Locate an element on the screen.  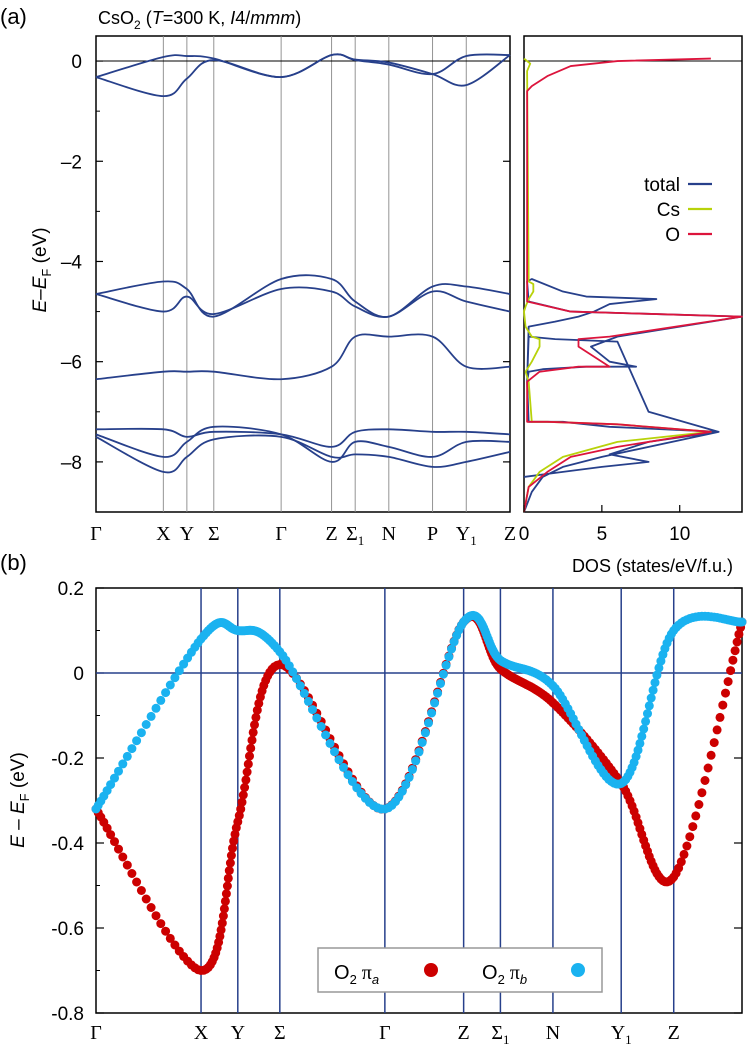
band-y-tick-label: –8 is located at coordinates (71, 463).